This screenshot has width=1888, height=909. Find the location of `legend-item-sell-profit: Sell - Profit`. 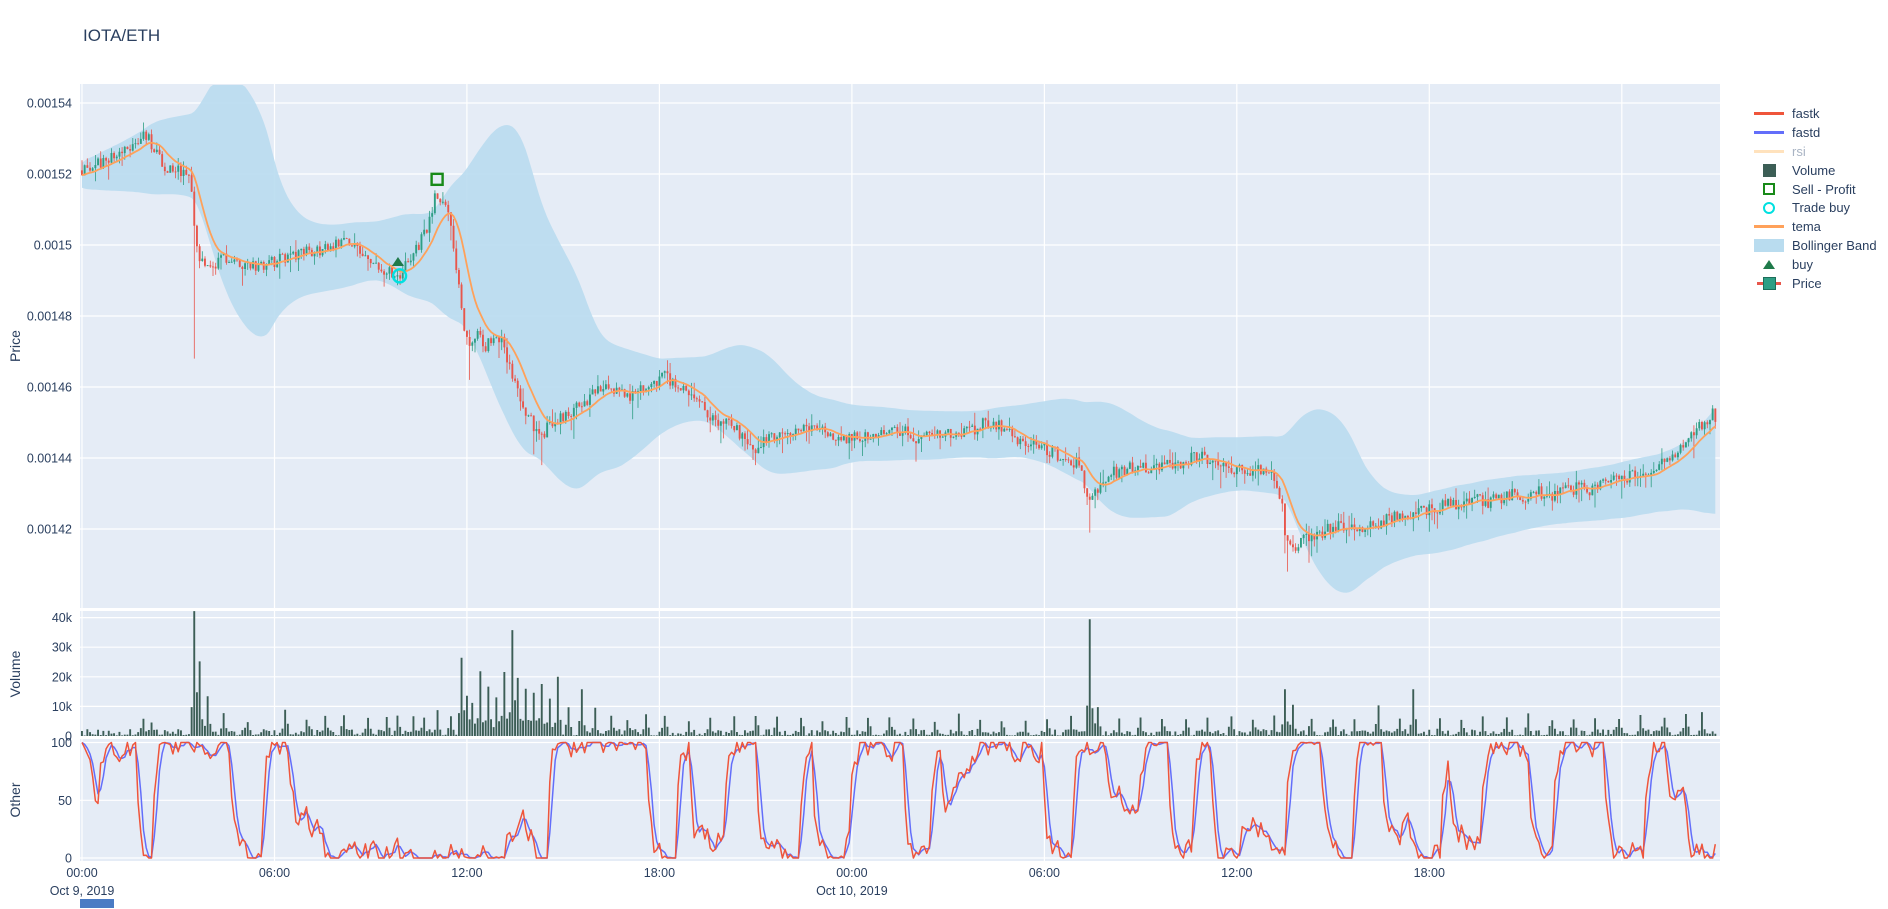

legend-item-sell-profit: Sell - Profit is located at coordinates (1815, 189).